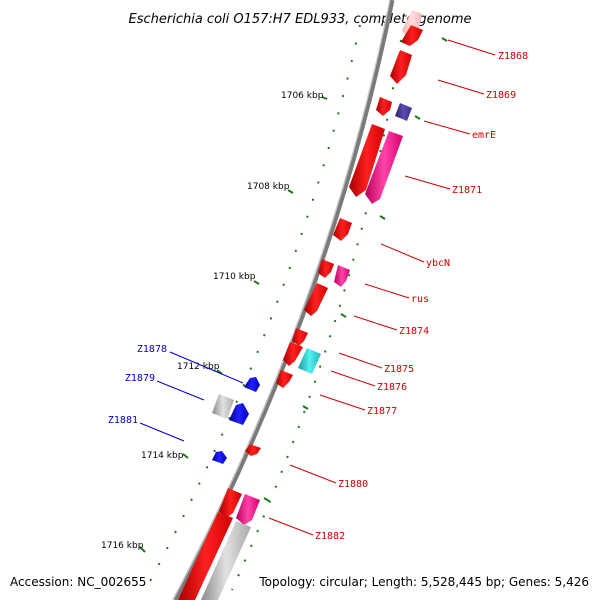 This screenshot has height=600, width=600. Describe the element at coordinates (382, 411) in the screenshot. I see `gene-label: Z1877` at that location.